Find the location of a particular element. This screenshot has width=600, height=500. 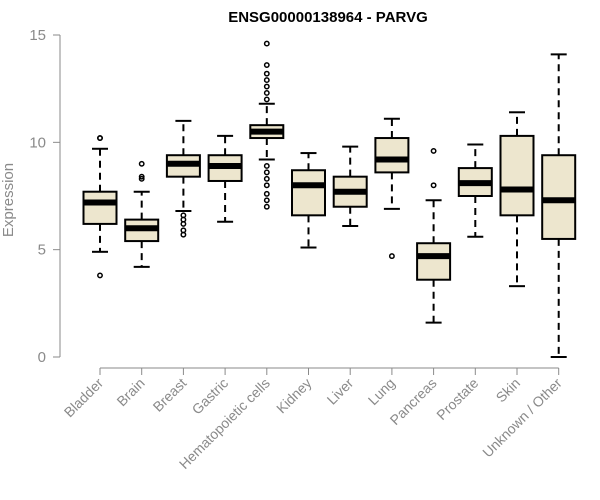

y-tick-label: 5 is located at coordinates (42, 250).